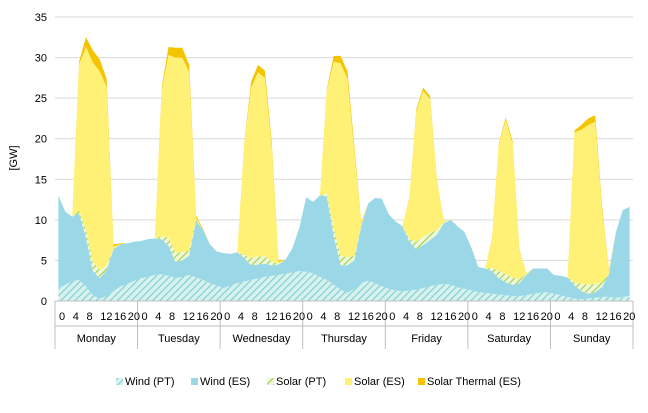 The height and width of the screenshot is (413, 648). Describe the element at coordinates (344, 286) in the screenshot. I see `area-wind-pt` at that location.